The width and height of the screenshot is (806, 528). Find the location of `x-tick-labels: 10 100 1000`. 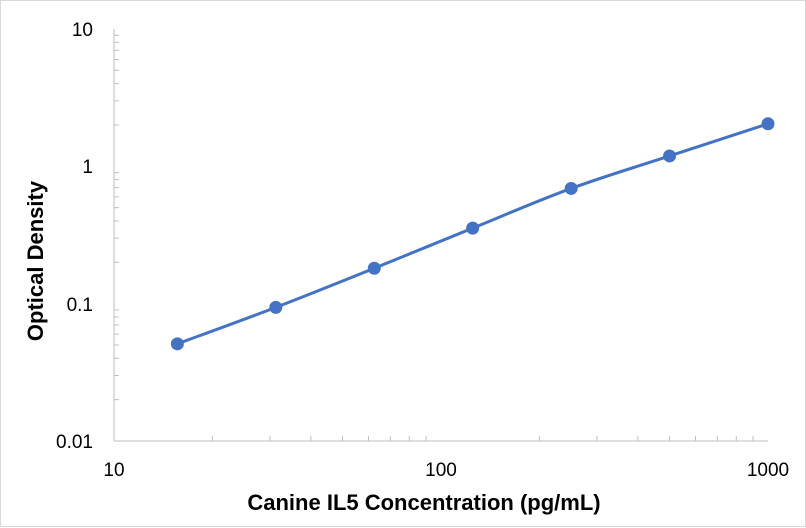

x-tick-labels: 10 100 1000 is located at coordinates (446, 470).